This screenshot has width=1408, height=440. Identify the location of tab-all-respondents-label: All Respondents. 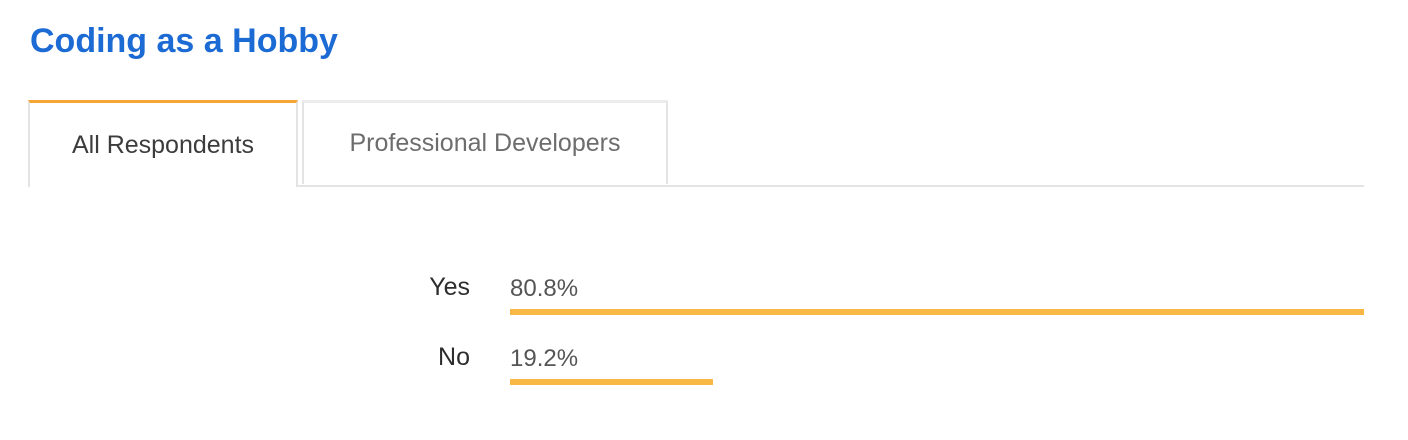
(163, 144).